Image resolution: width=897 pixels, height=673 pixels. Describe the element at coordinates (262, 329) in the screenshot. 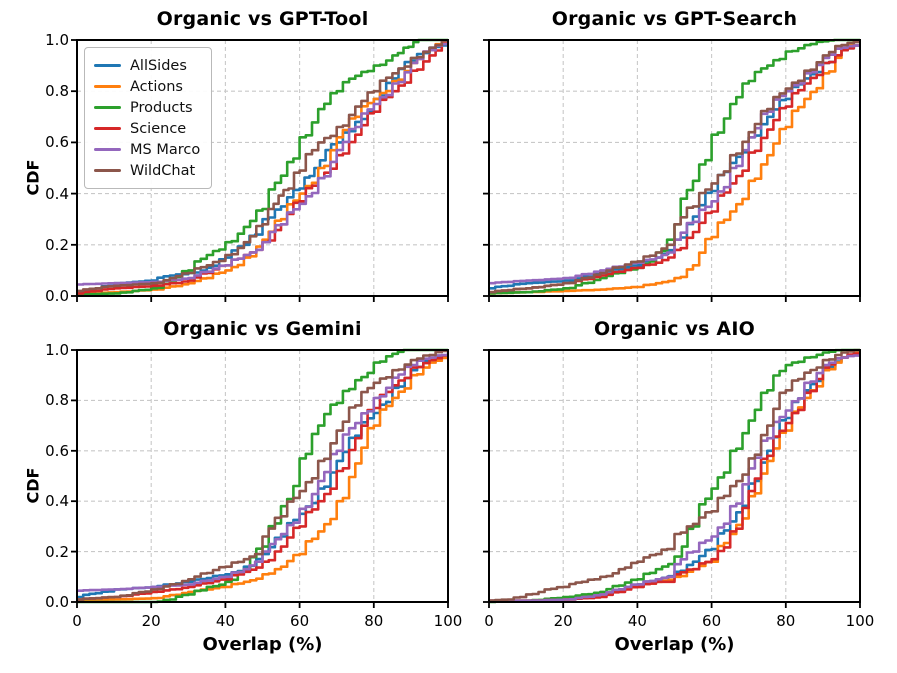

I see `subplot-title: Organic vs Gemini` at that location.